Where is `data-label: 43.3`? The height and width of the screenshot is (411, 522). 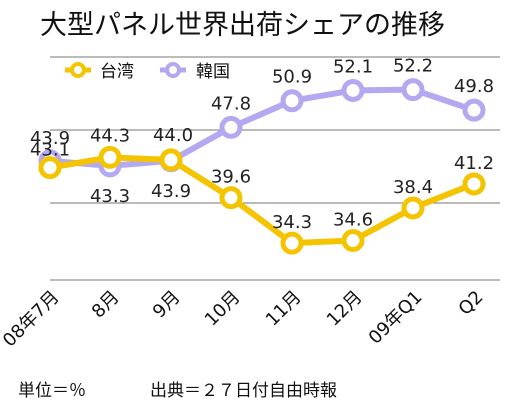
data-label: 43.3 is located at coordinates (110, 196).